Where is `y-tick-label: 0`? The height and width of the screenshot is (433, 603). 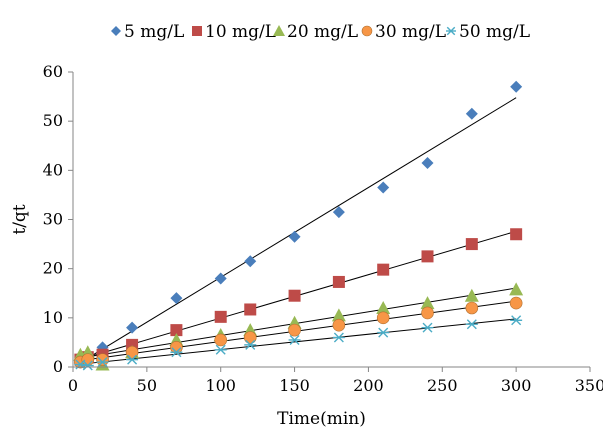
y-tick-label: 0 is located at coordinates (58, 366).